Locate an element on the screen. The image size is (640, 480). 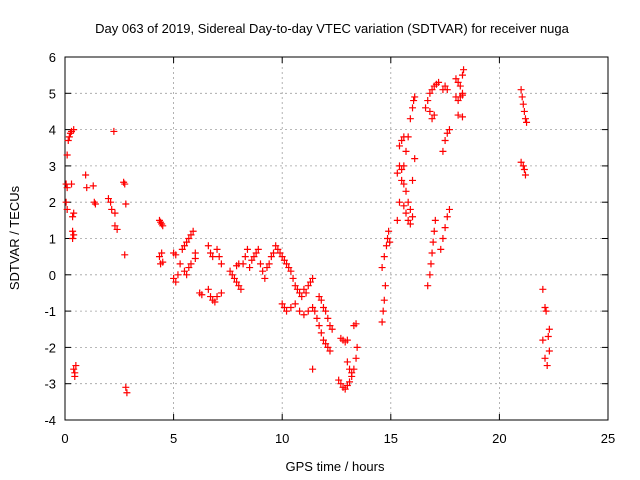
x-axis-label: GPS time / hours is located at coordinates (335, 466).